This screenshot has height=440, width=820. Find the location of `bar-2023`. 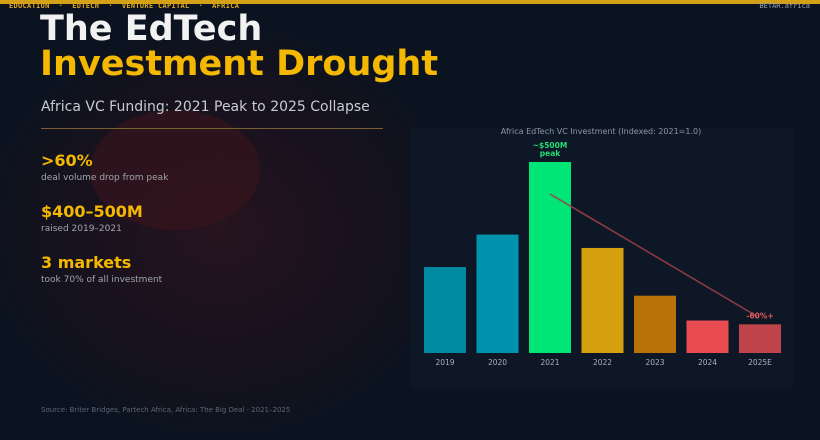

bar-2023 is located at coordinates (655, 324).